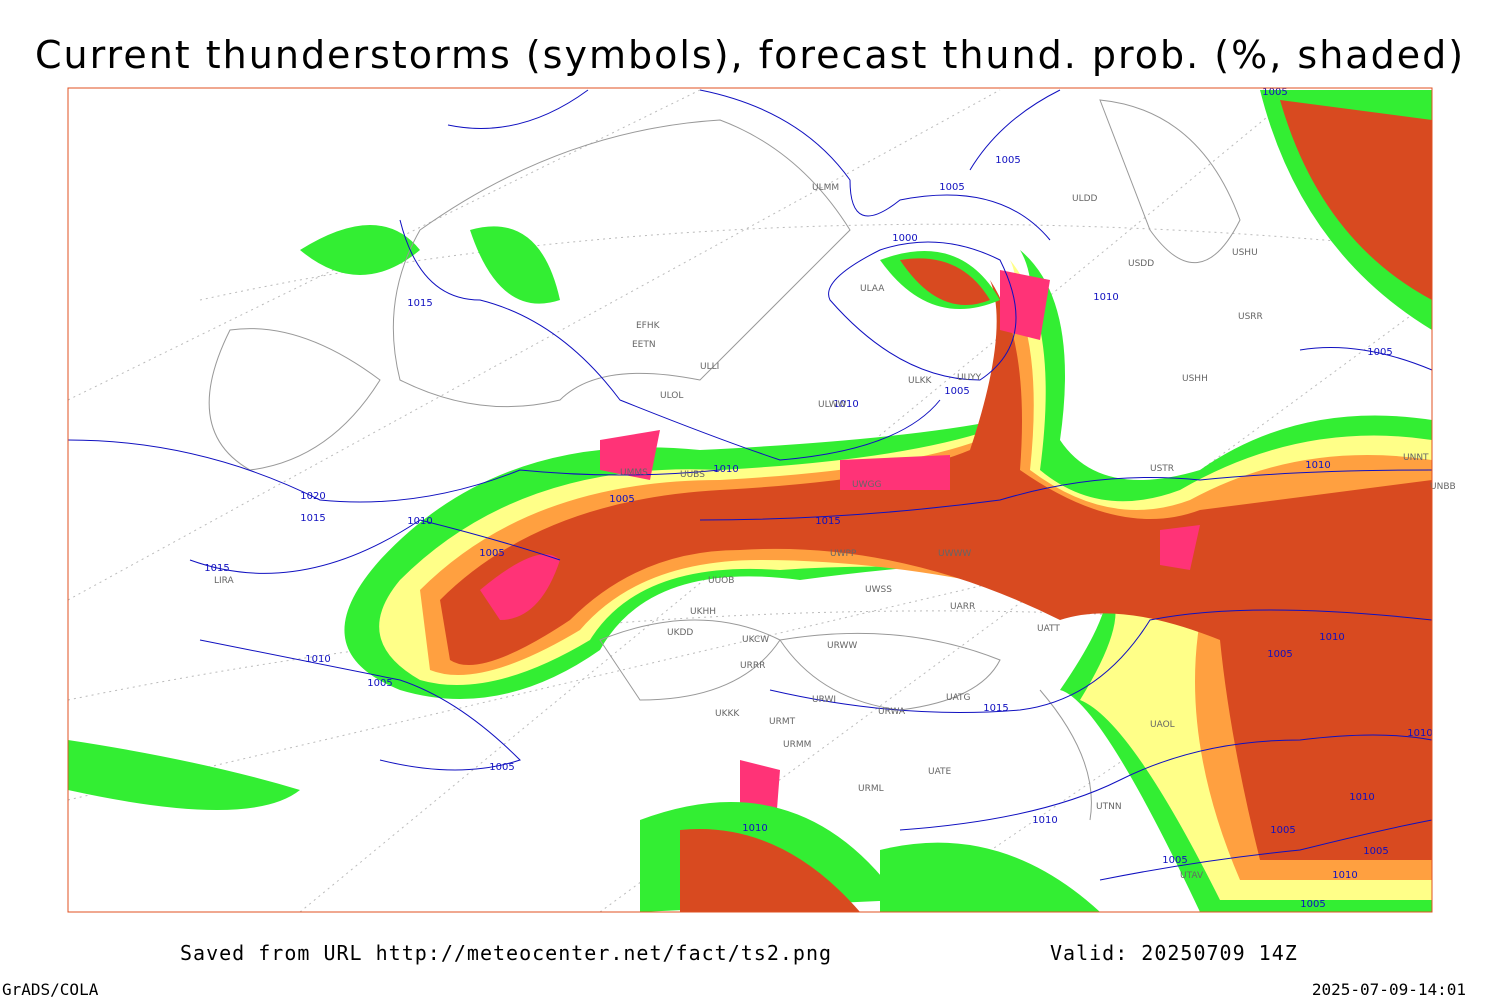 Image resolution: width=1500 pixels, height=1000 pixels. What do you see at coordinates (842, 646) in the screenshot?
I see `station-label: URWW` at bounding box center [842, 646].